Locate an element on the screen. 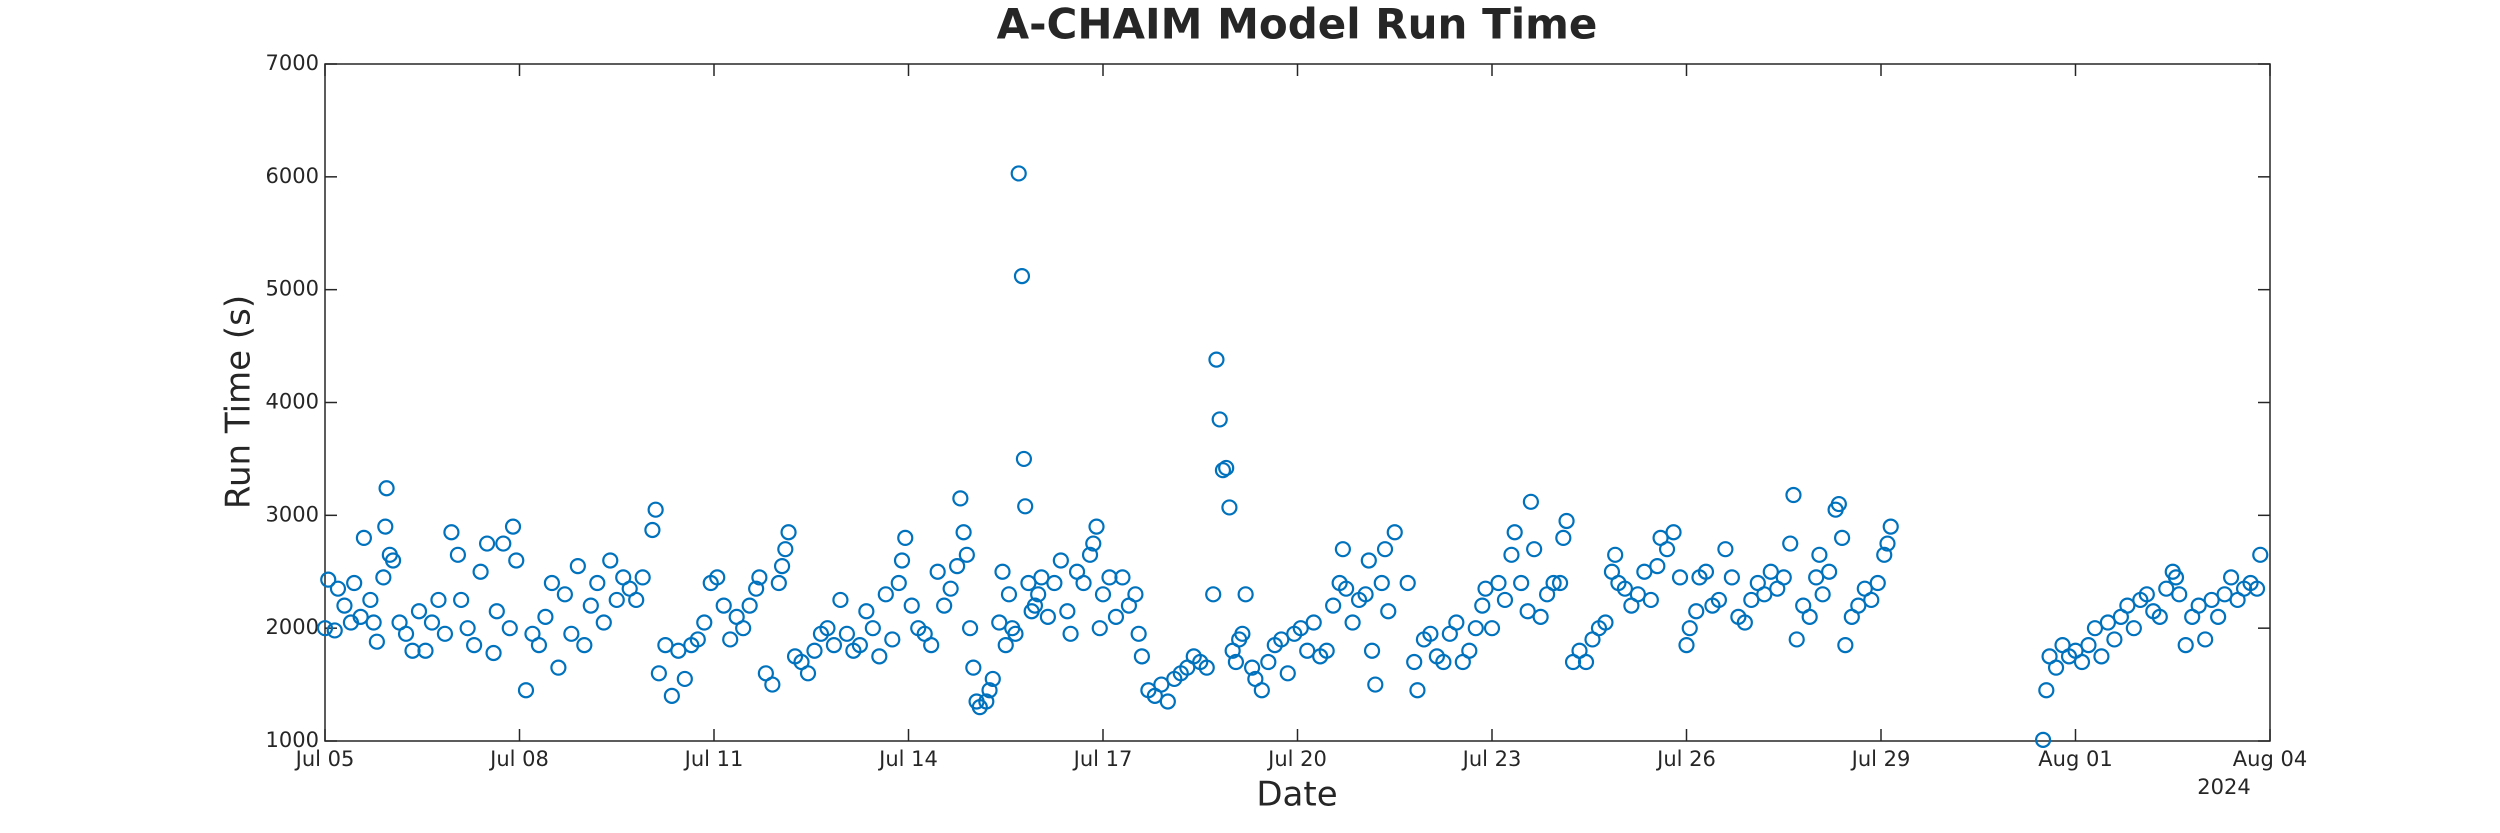 The height and width of the screenshot is (833, 2500). x-tick-label: Jul 23 is located at coordinates (1491, 759).